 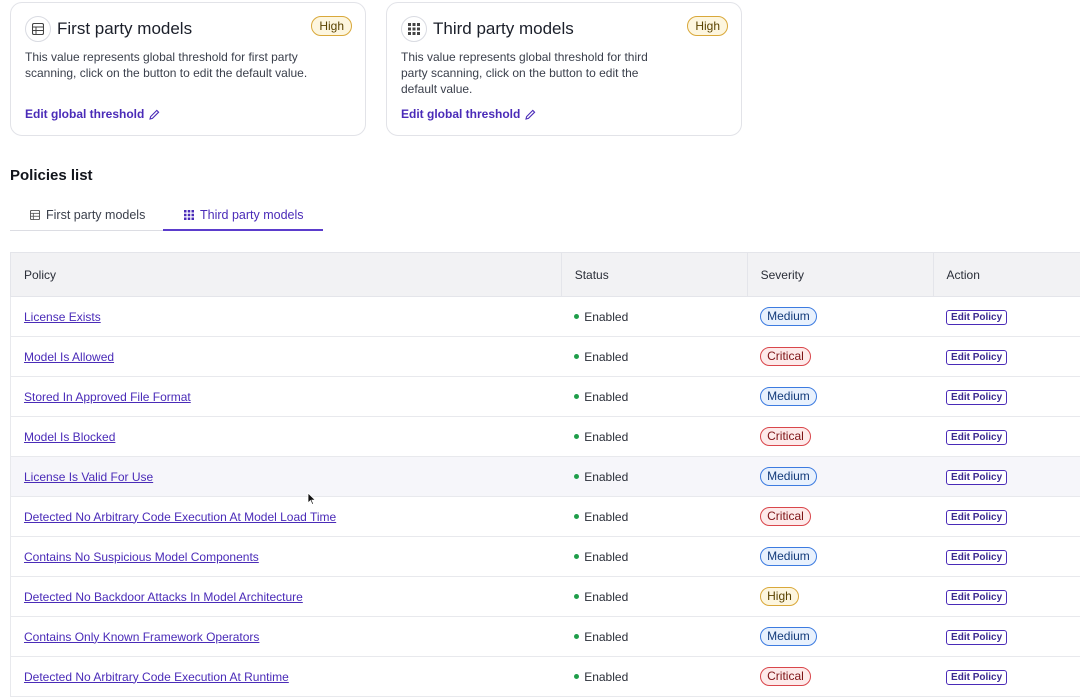 What do you see at coordinates (503, 28) in the screenshot?
I see `card-title: Third party models` at bounding box center [503, 28].